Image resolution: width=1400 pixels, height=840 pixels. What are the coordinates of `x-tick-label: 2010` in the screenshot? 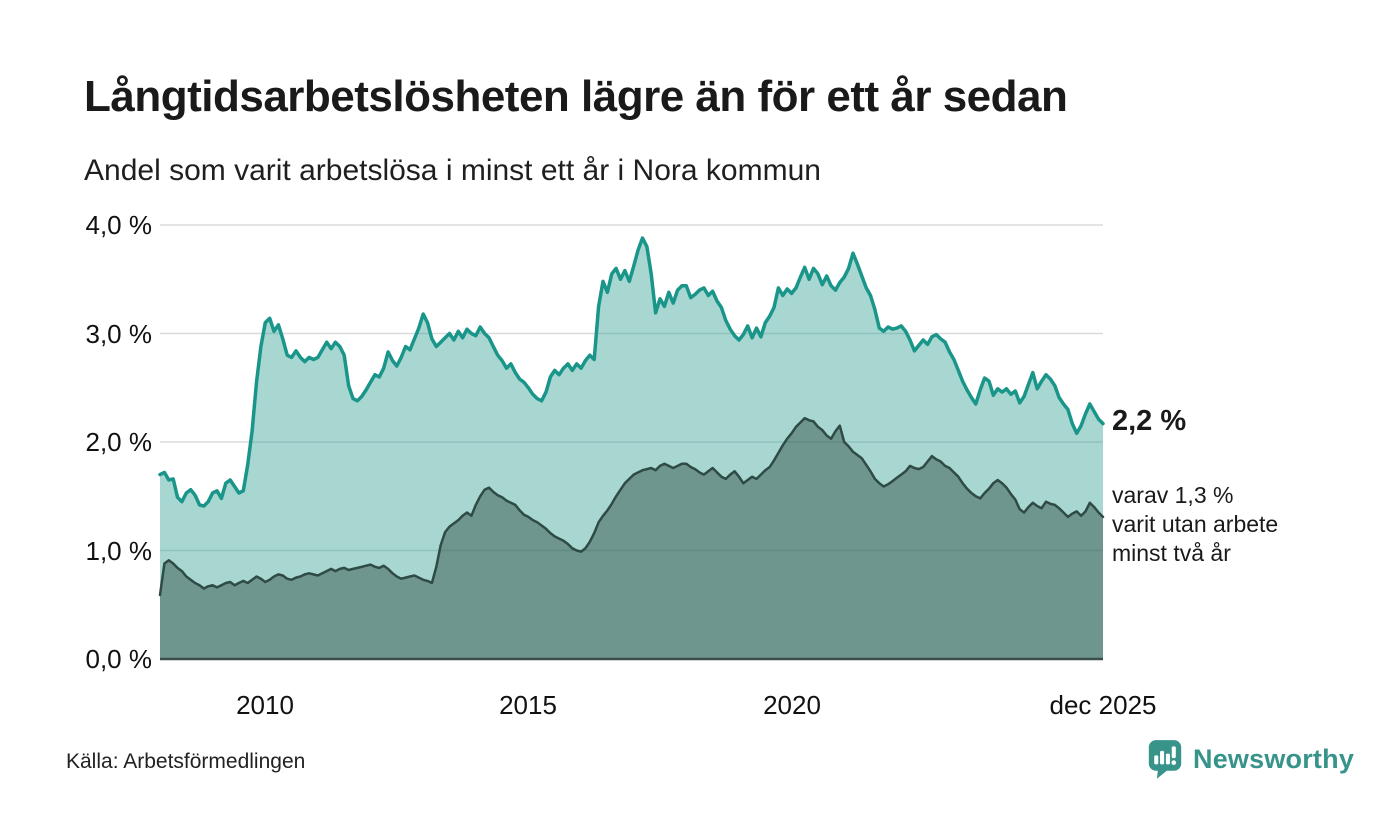 It's located at (265, 705).